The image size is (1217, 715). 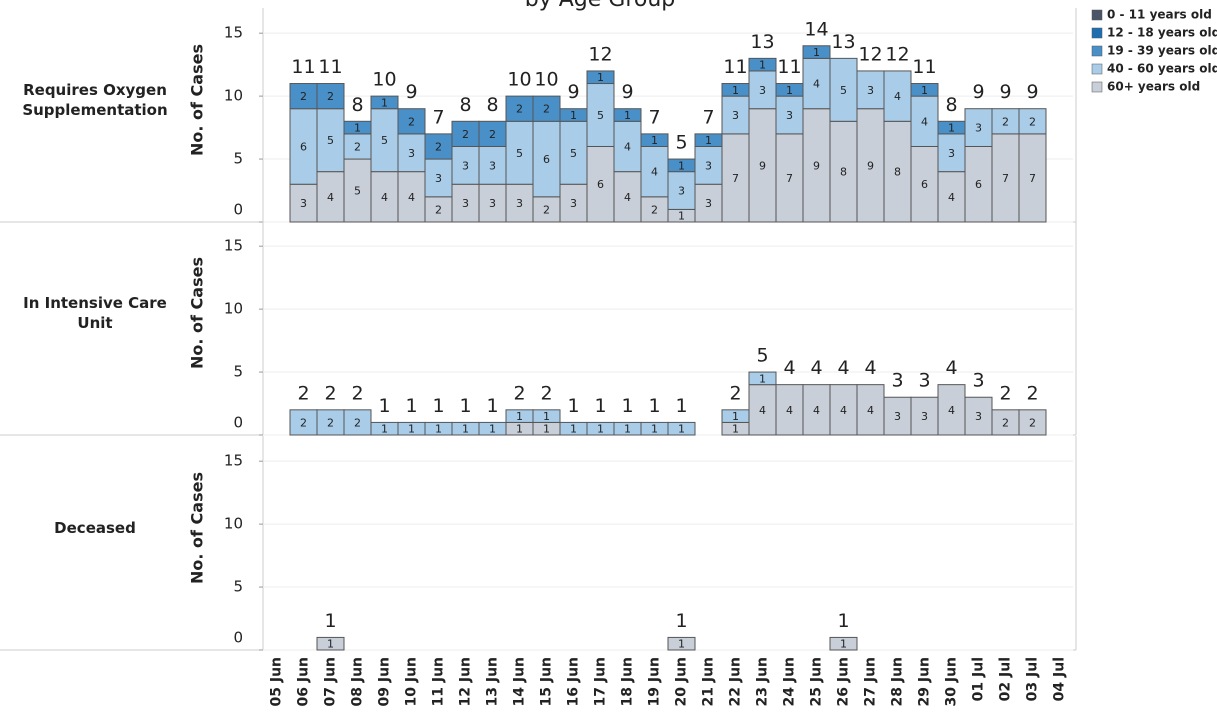 What do you see at coordinates (197, 313) in the screenshot?
I see `y-axis-label: No. of Cases` at bounding box center [197, 313].